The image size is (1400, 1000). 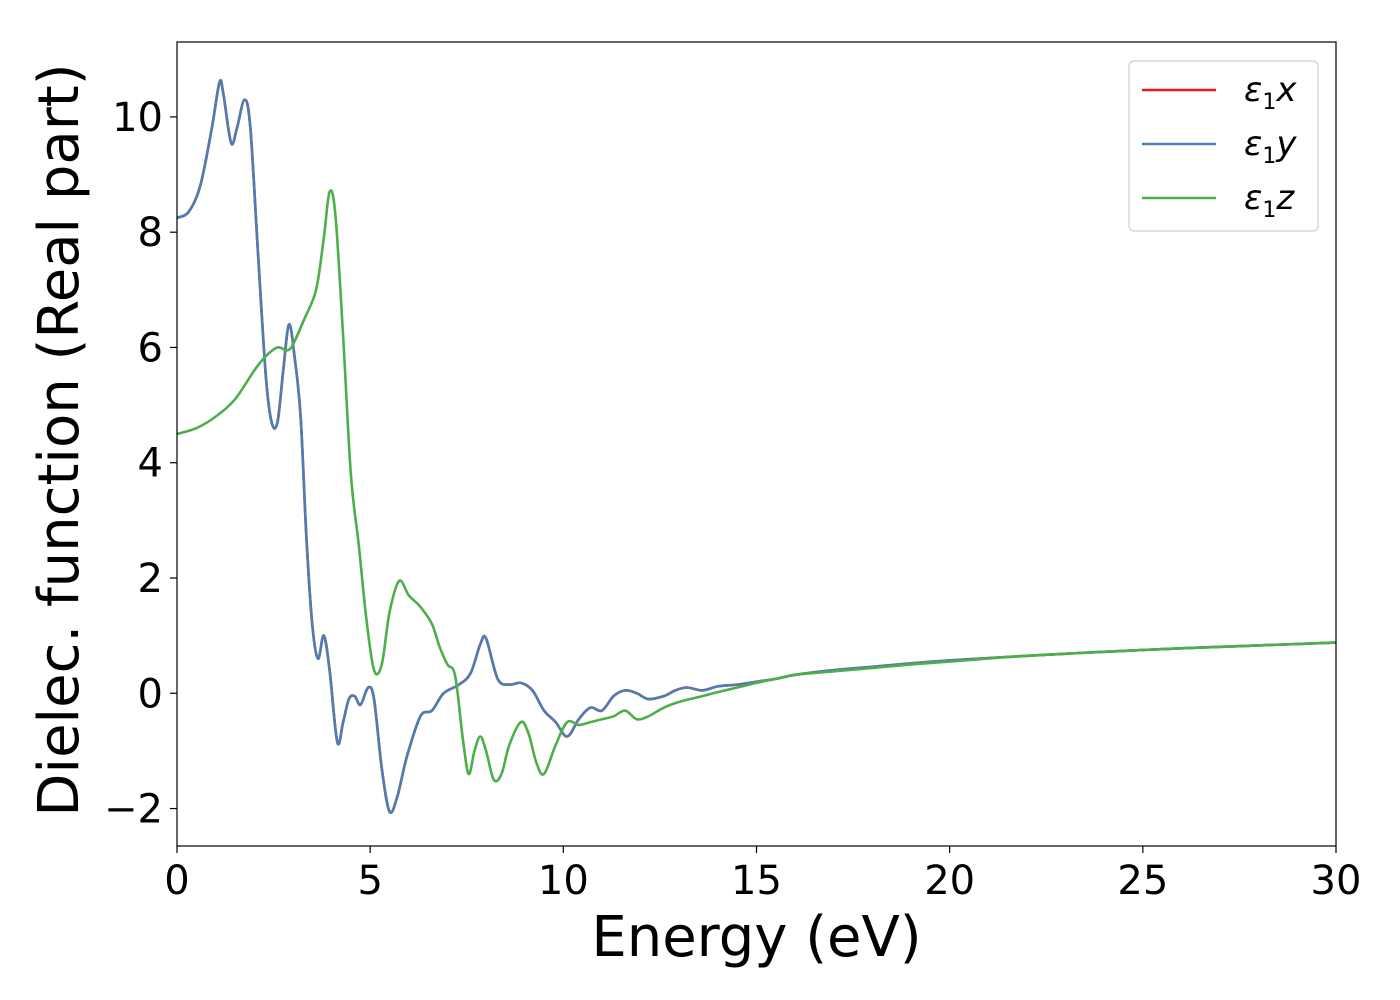 What do you see at coordinates (1142, 881) in the screenshot?
I see `x-tick-label: 25` at bounding box center [1142, 881].